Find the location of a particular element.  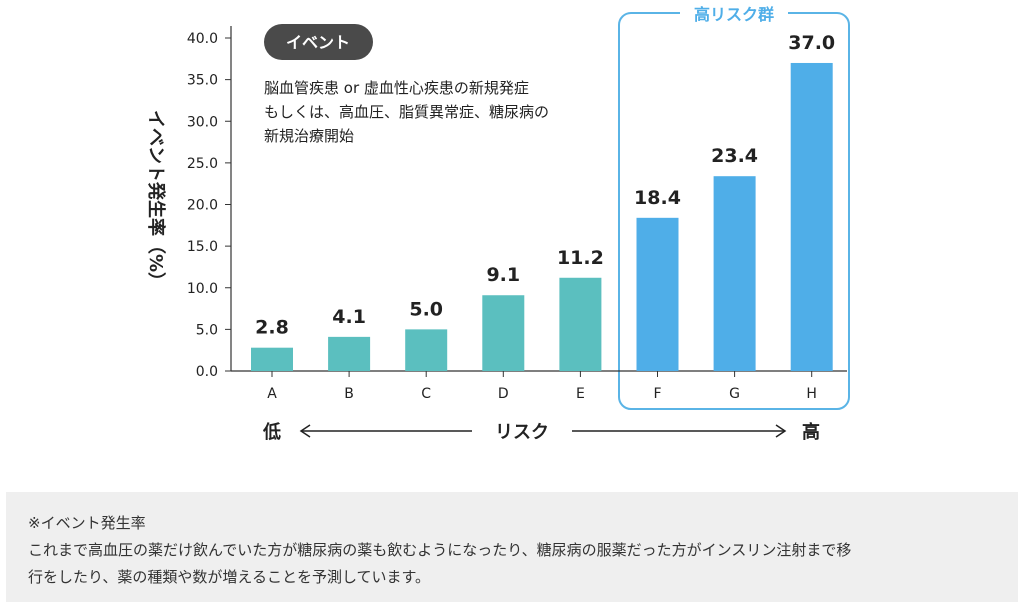

y-tick-label: 0.0 is located at coordinates (207, 372).